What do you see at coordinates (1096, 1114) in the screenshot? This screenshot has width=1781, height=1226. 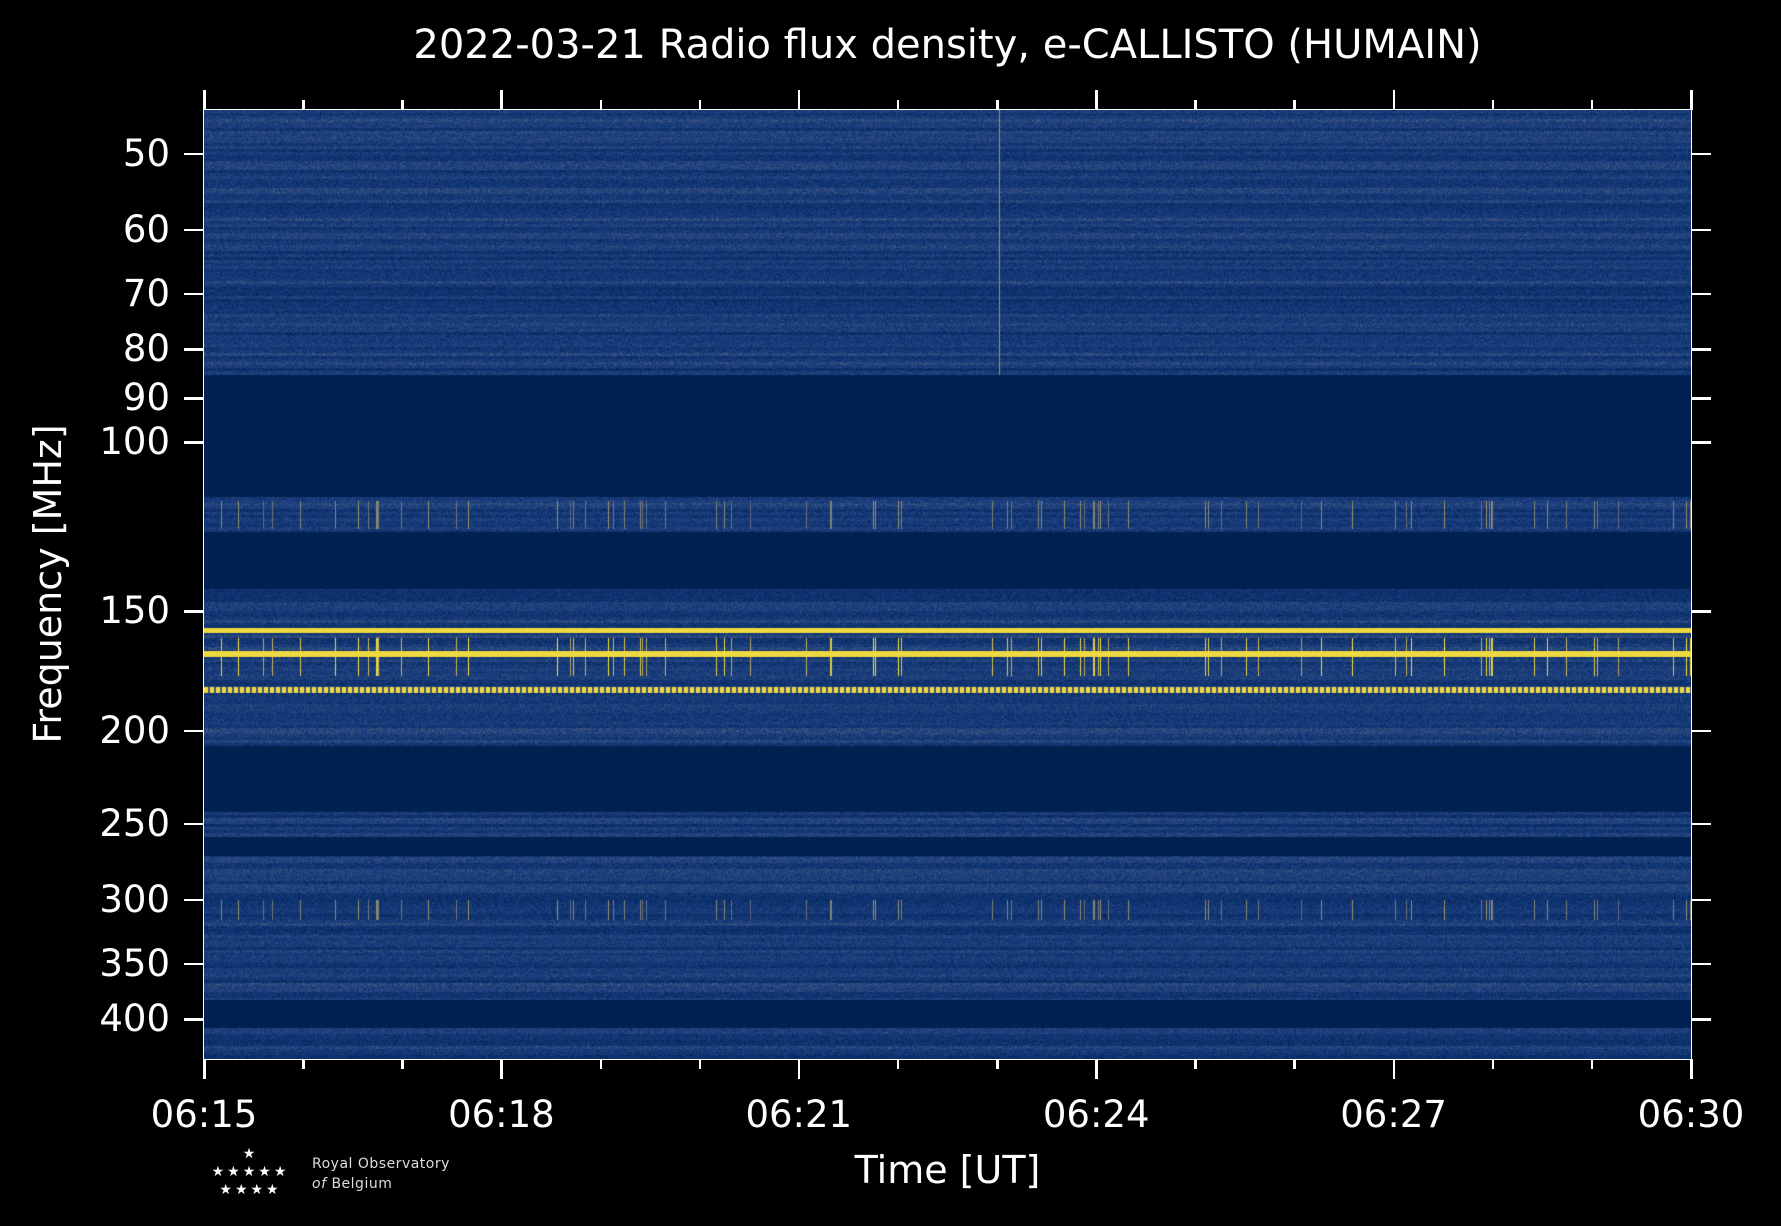 I see `x-tick-label: 06:24` at bounding box center [1096, 1114].